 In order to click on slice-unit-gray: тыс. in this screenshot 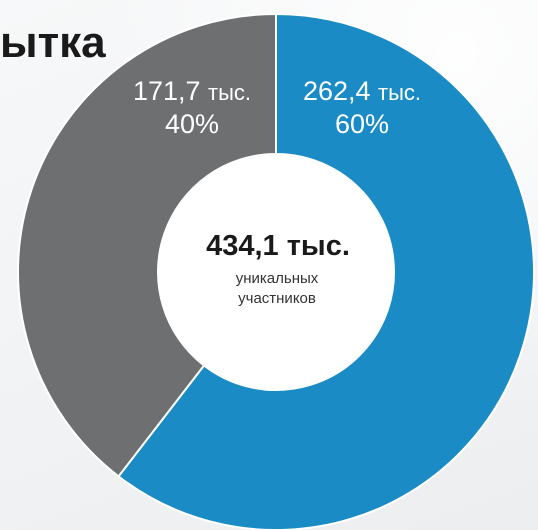, I will do `click(229, 92)`.